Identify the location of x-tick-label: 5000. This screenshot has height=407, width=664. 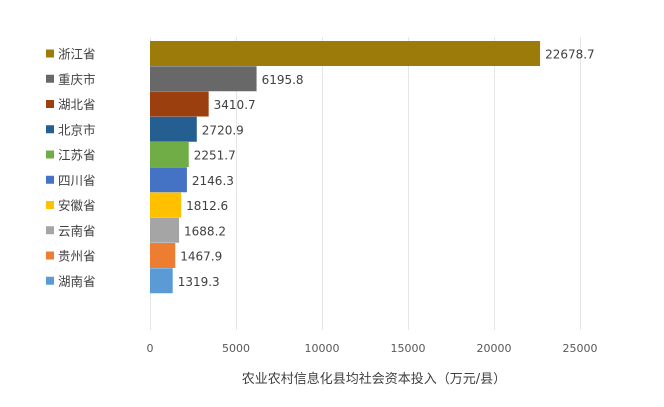
(236, 348).